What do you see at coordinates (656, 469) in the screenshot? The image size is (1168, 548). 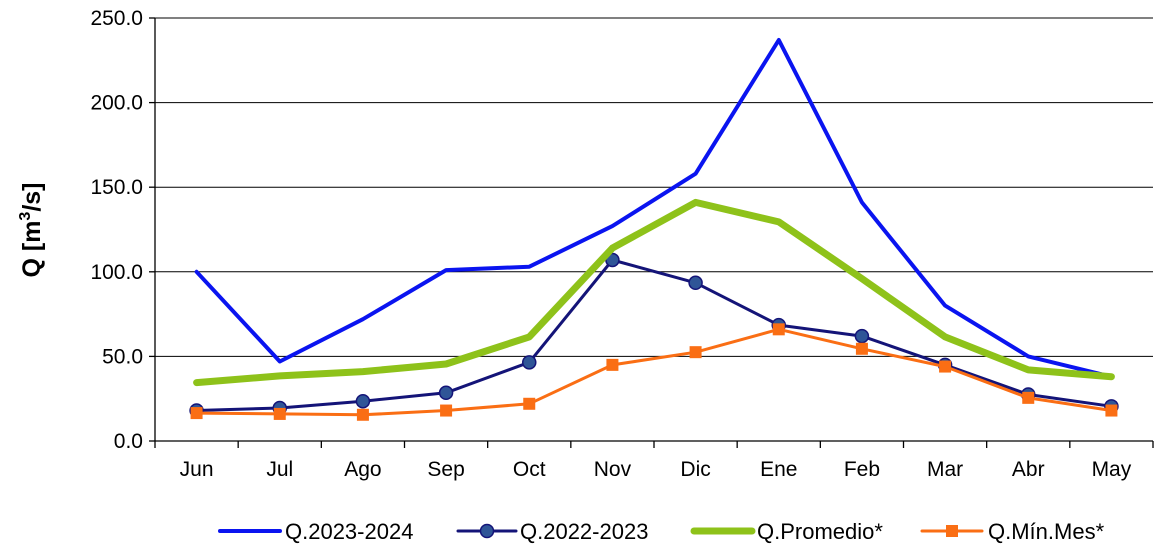 I see `x-tick-labels: Jun Jul Ago Sep Oct Nov Dic Ene Feb Mar Abr May` at bounding box center [656, 469].